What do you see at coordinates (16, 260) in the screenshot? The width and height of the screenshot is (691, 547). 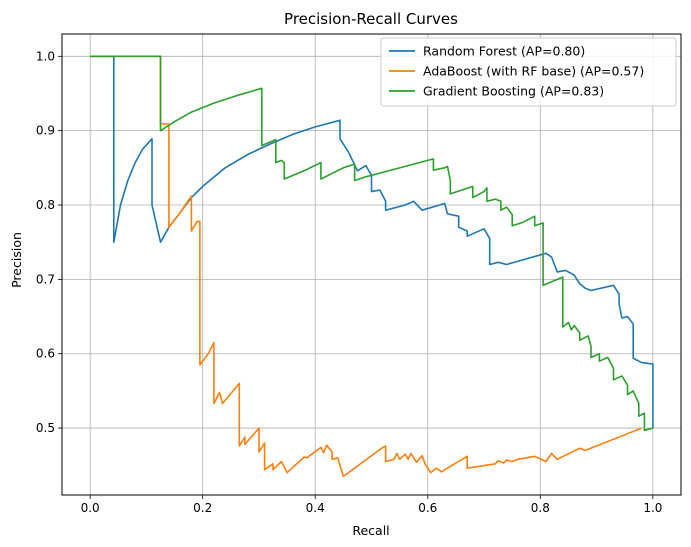 I see `y-axis-title: Precision` at bounding box center [16, 260].